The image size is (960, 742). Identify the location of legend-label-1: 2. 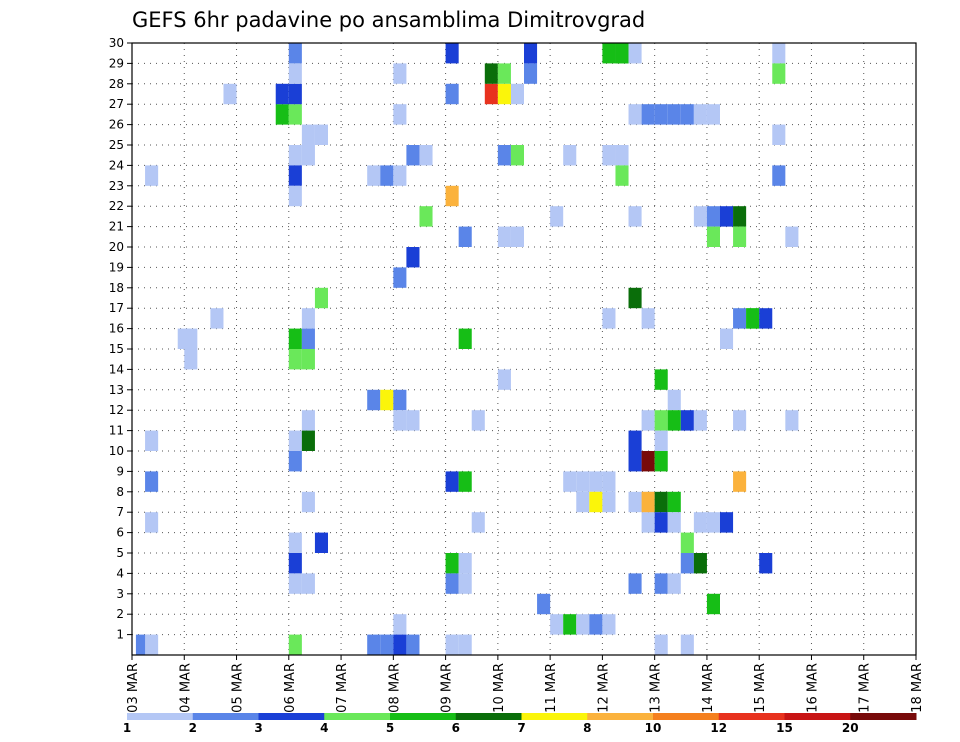
(193, 728).